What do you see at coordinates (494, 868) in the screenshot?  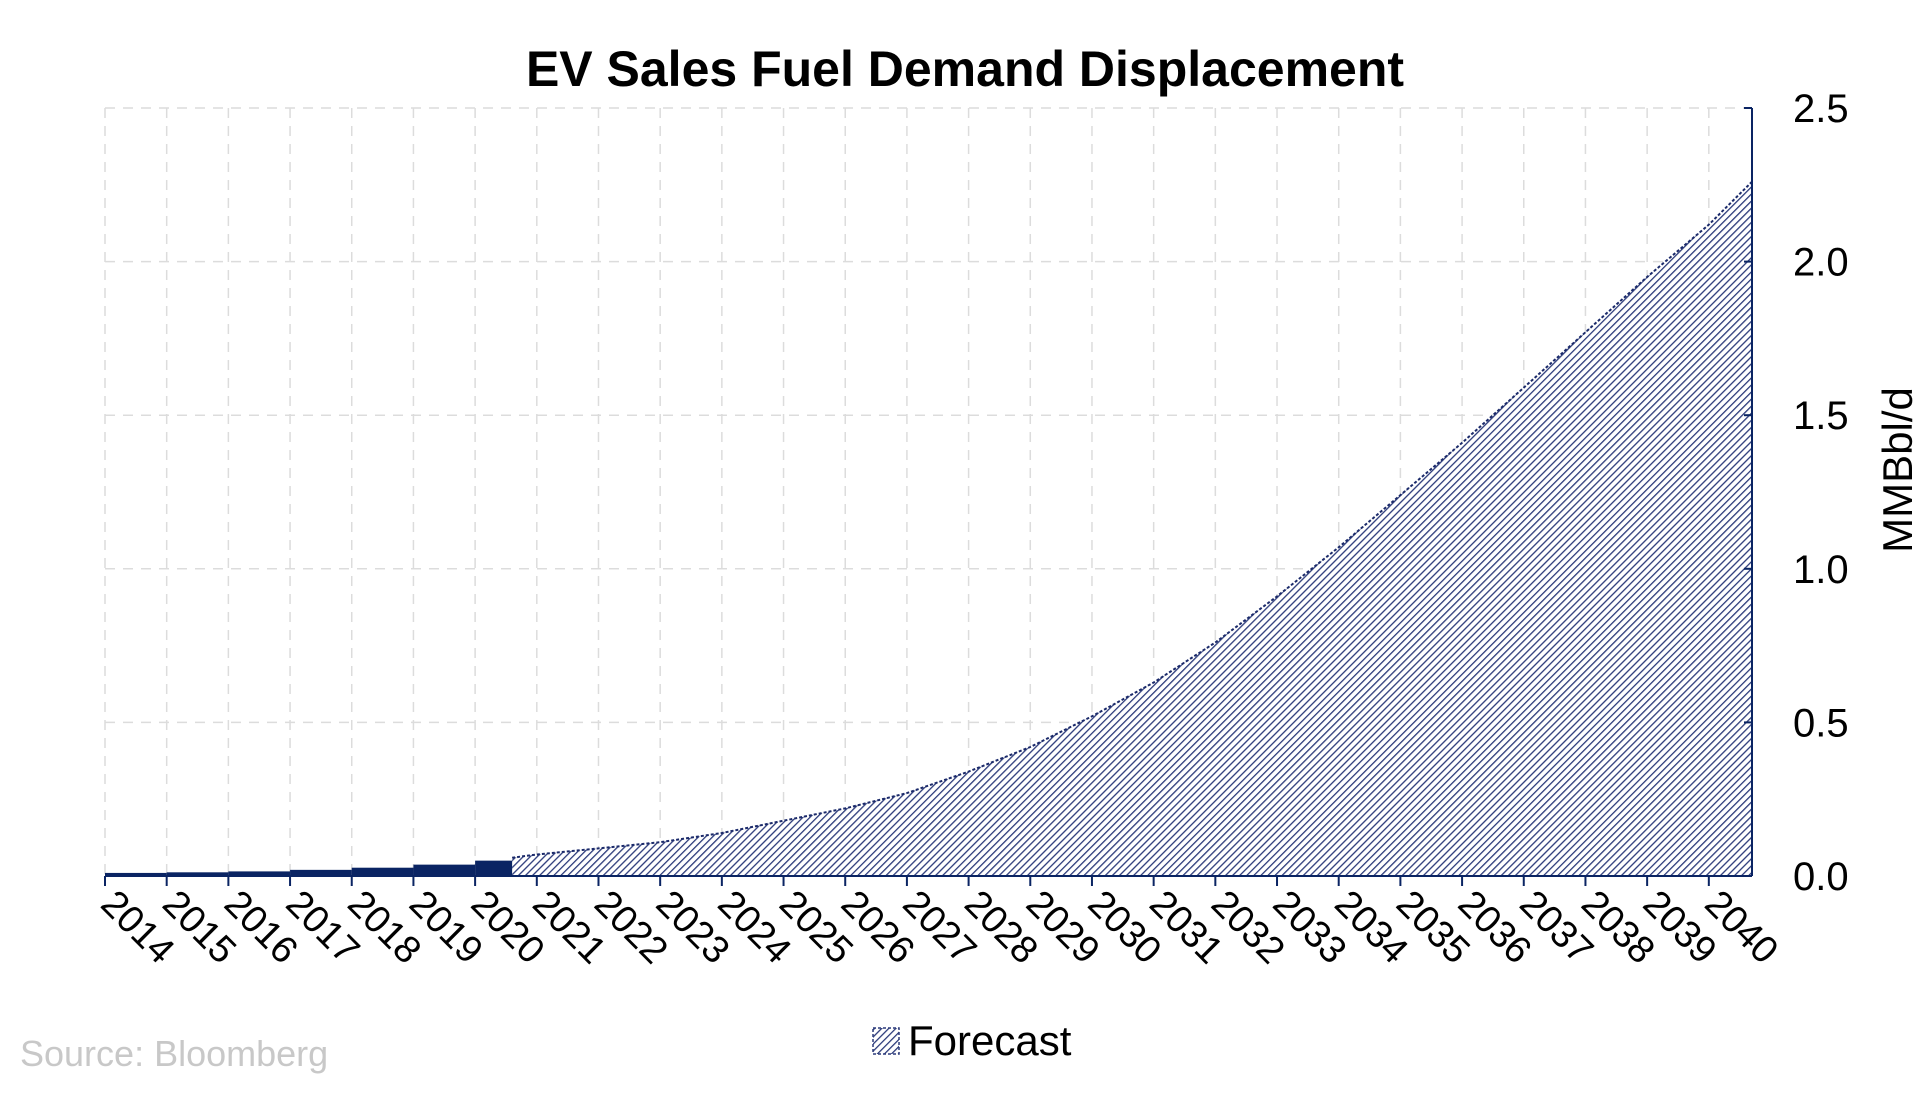 I see `historical-step-2020` at bounding box center [494, 868].